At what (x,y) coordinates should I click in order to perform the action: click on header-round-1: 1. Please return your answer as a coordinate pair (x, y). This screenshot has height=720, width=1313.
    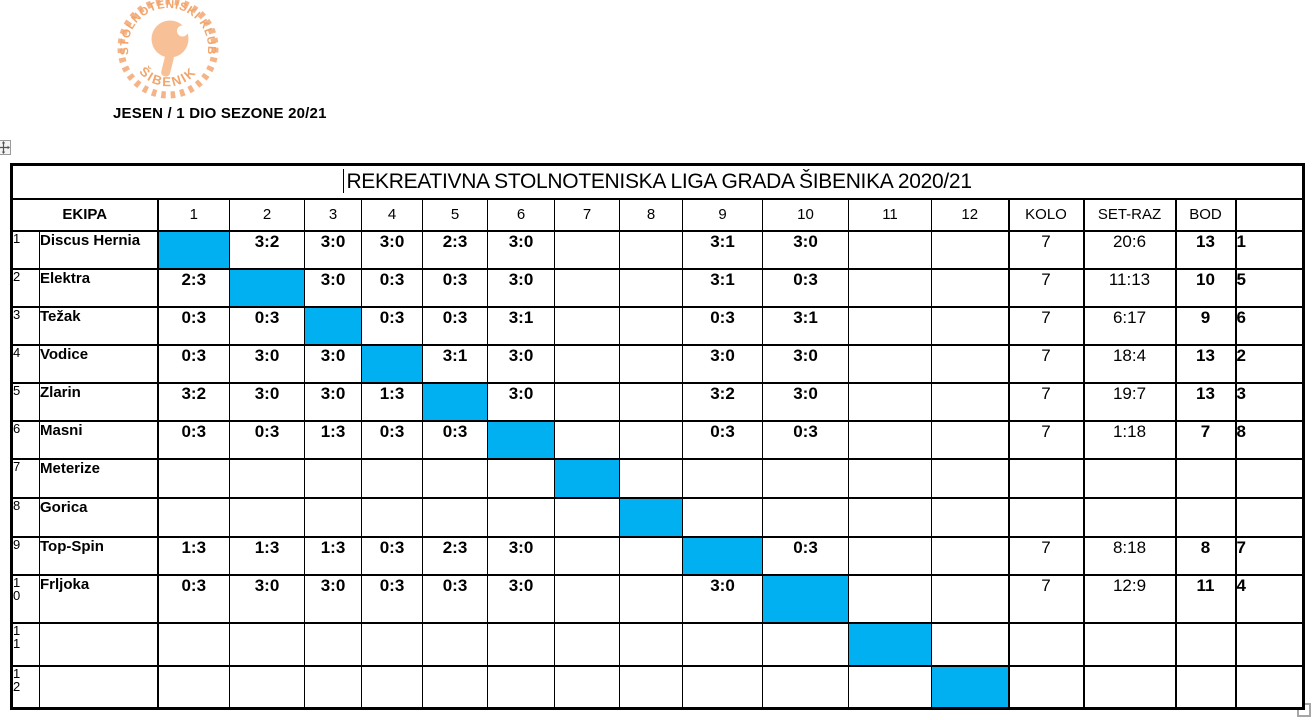
    Looking at the image, I should click on (193, 214).